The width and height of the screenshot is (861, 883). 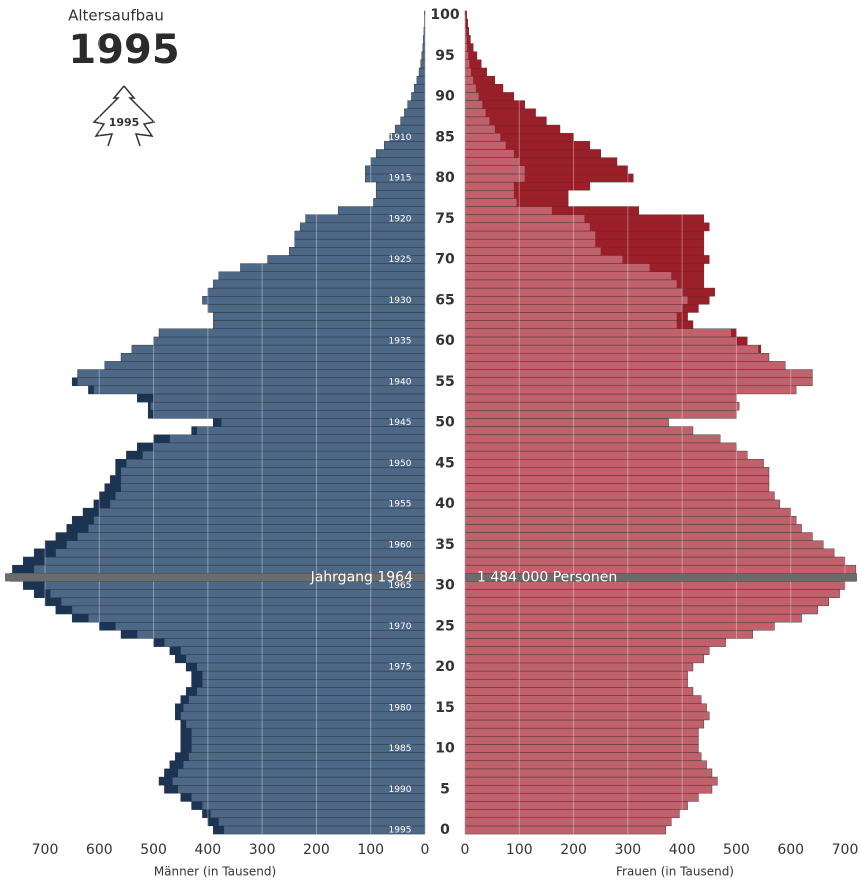 I want to click on age-tick-label: 85, so click(x=444, y=137).